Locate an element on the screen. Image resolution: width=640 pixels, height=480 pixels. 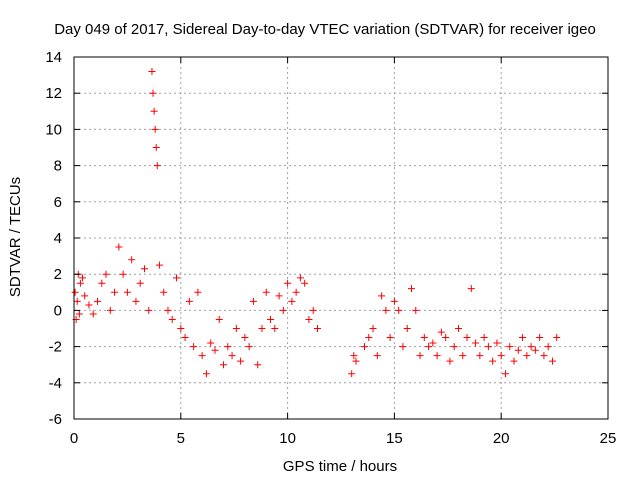
y-tick-label: 12 is located at coordinates (53, 93).